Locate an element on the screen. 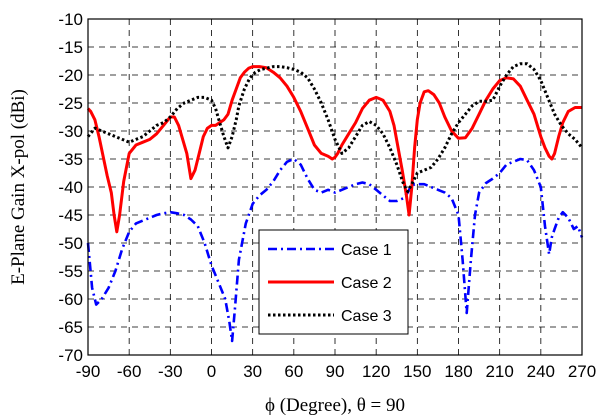  y-tick-label: -30 is located at coordinates (70, 131).